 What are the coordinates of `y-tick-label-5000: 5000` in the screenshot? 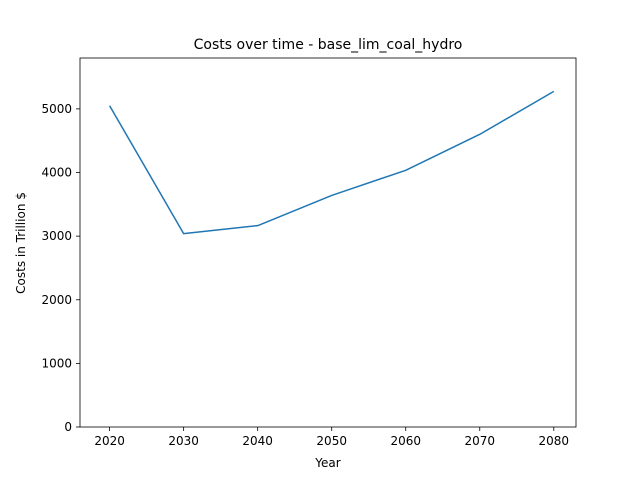 It's located at (56, 109).